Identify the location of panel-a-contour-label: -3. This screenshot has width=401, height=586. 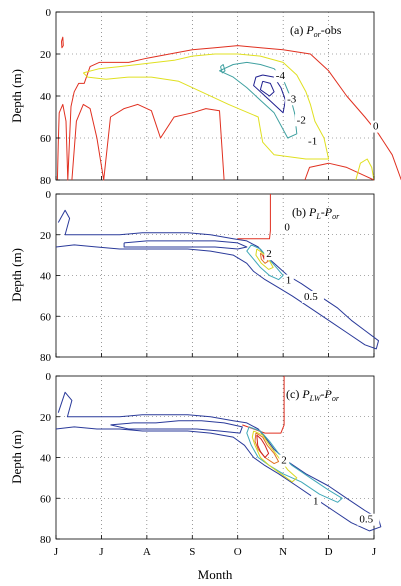
(292, 99).